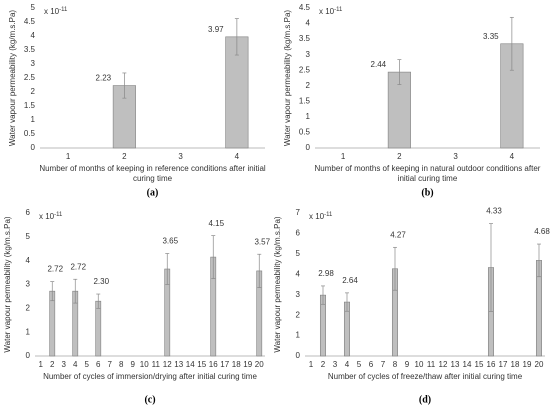 The height and width of the screenshot is (407, 550). What do you see at coordinates (527, 364) in the screenshot?
I see `x-tick-label: 19` at bounding box center [527, 364].